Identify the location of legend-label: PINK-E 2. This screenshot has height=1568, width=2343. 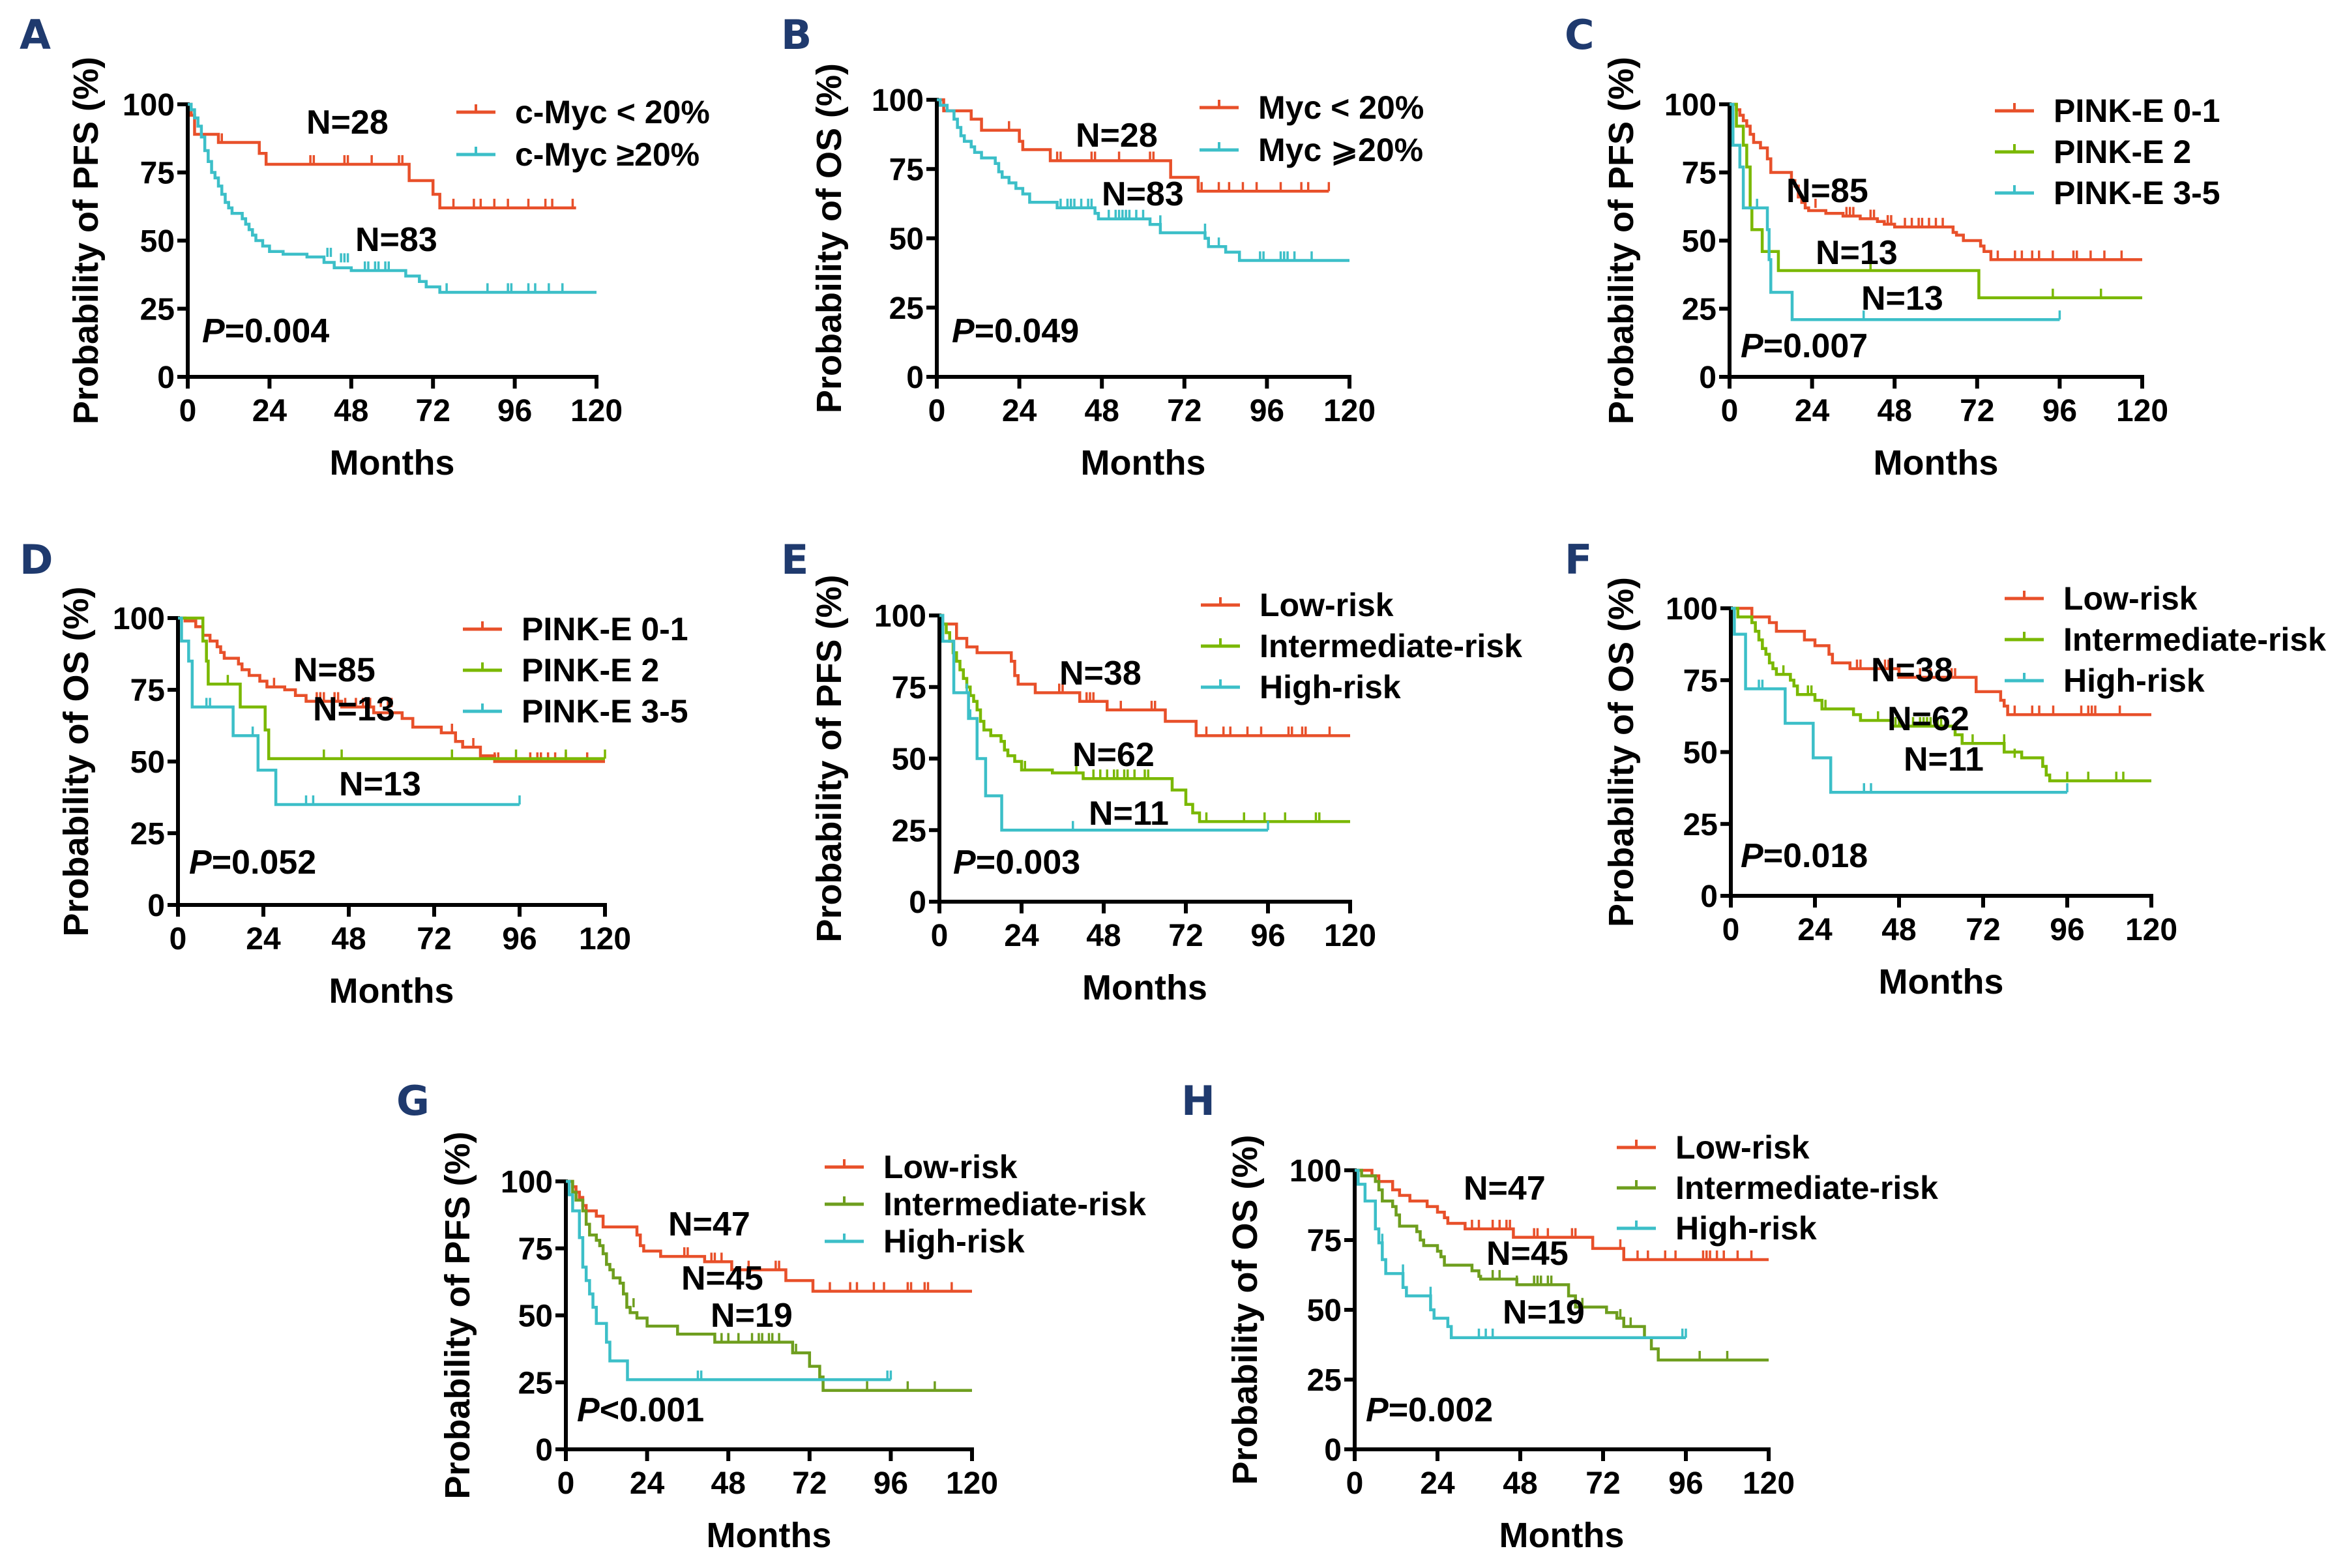
(590, 670).